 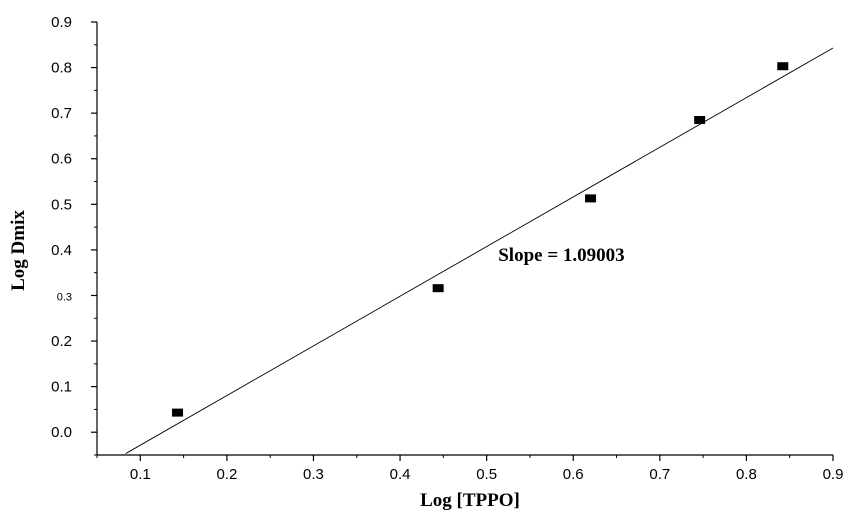 What do you see at coordinates (61, 387) in the screenshot?
I see `y-tick-label: 0.1` at bounding box center [61, 387].